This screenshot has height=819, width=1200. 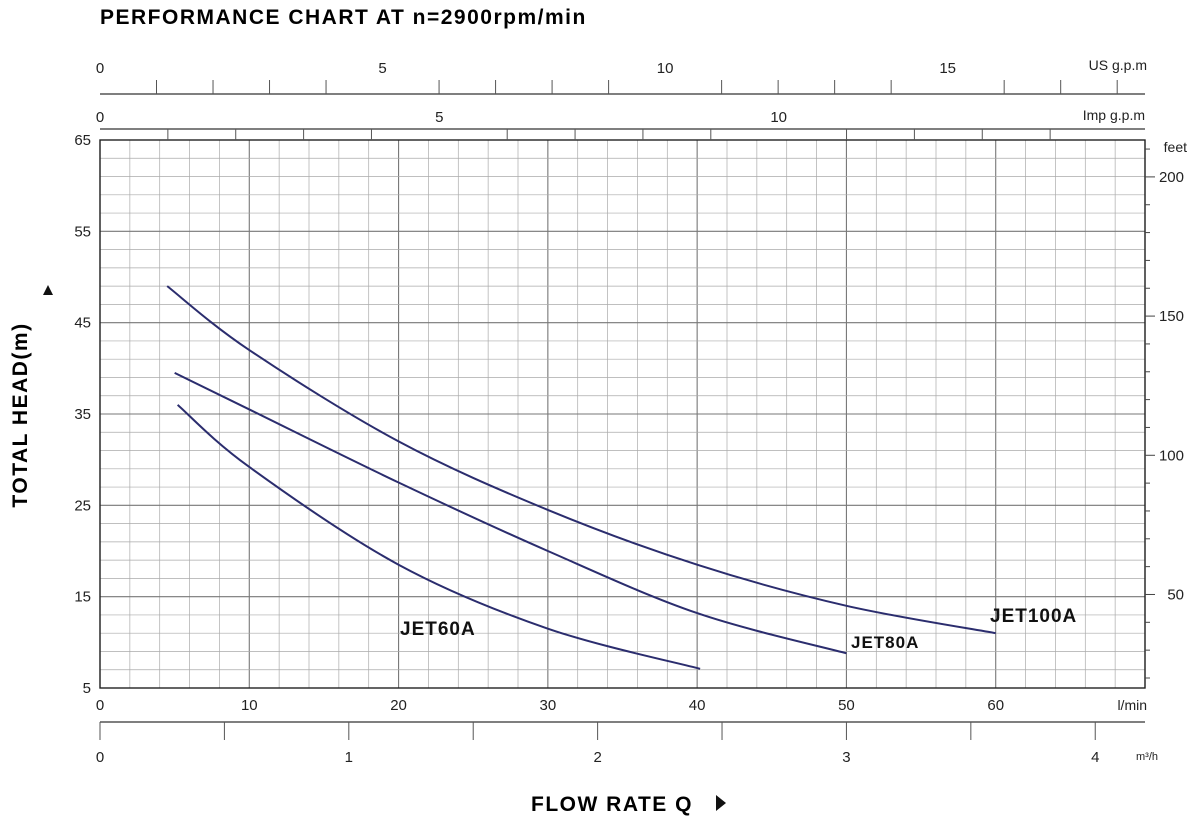 What do you see at coordinates (1095, 757) in the screenshot?
I see `m3h-tick-label: 4` at bounding box center [1095, 757].